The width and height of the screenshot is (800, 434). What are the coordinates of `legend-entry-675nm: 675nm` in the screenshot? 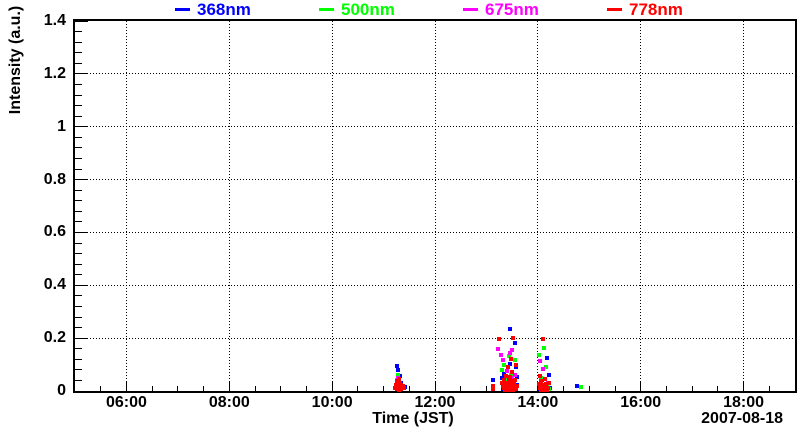 It's located at (501, 9).